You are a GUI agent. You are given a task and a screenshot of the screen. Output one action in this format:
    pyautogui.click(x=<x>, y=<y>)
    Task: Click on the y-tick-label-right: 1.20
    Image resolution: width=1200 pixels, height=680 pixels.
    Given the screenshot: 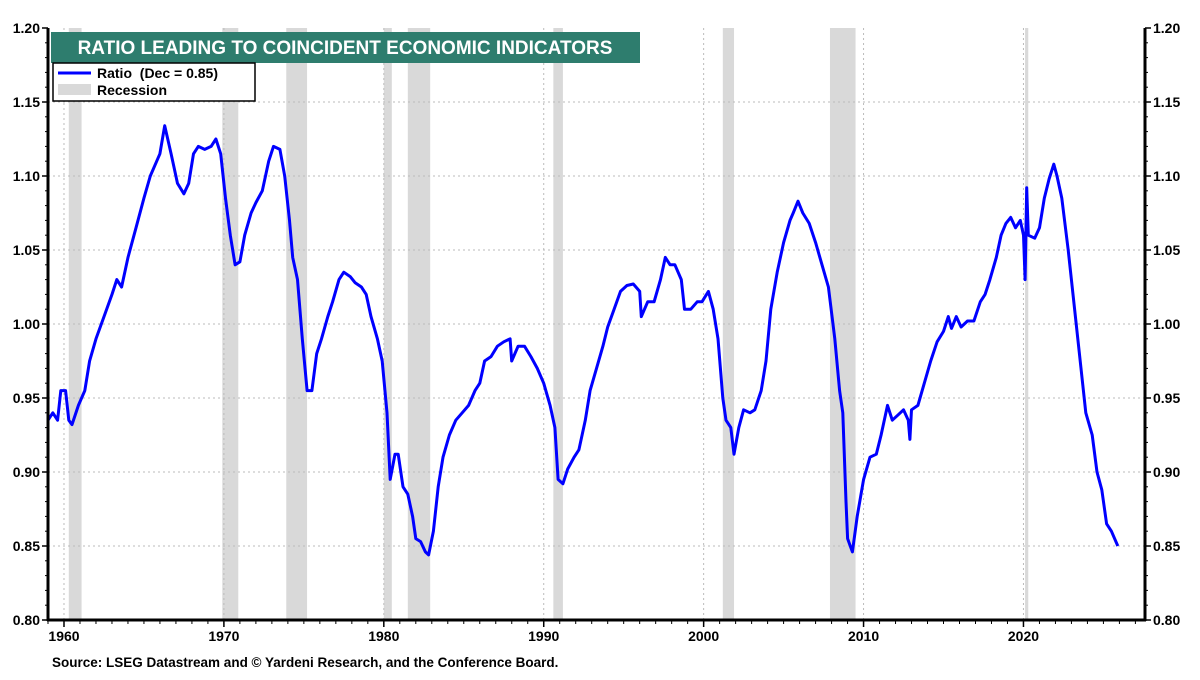 What is the action you would take?
    pyautogui.click(x=1166, y=28)
    